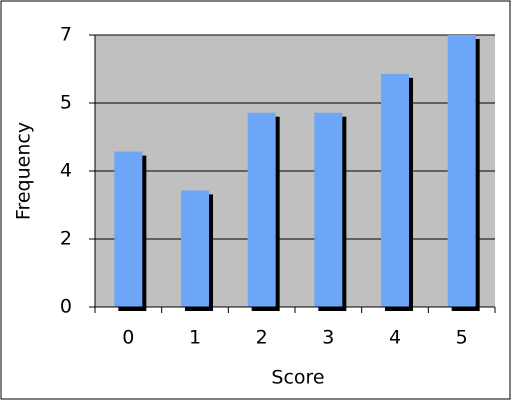  I want to click on y-tick-label: 2, so click(66, 239).